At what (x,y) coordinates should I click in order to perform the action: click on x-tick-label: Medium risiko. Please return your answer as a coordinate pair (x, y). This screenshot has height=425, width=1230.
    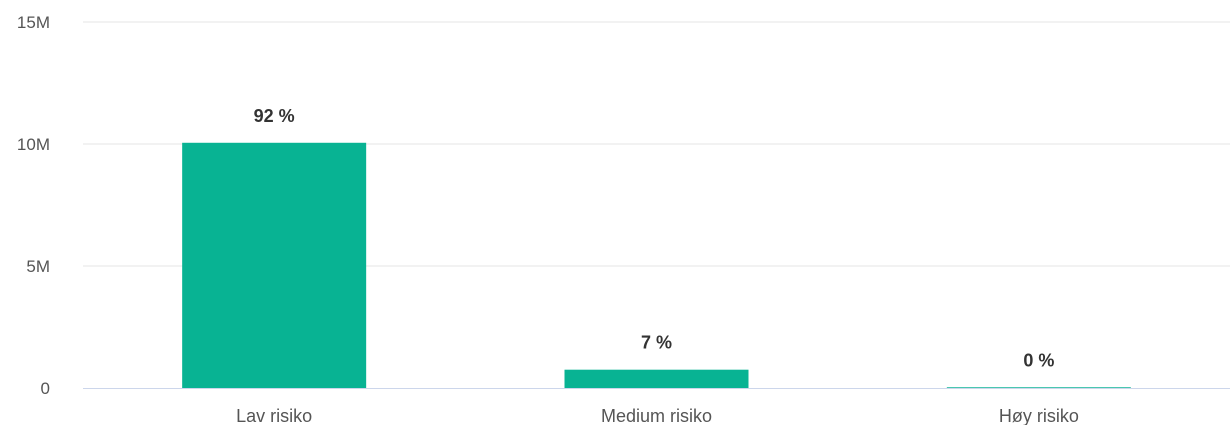
    Looking at the image, I should click on (656, 415).